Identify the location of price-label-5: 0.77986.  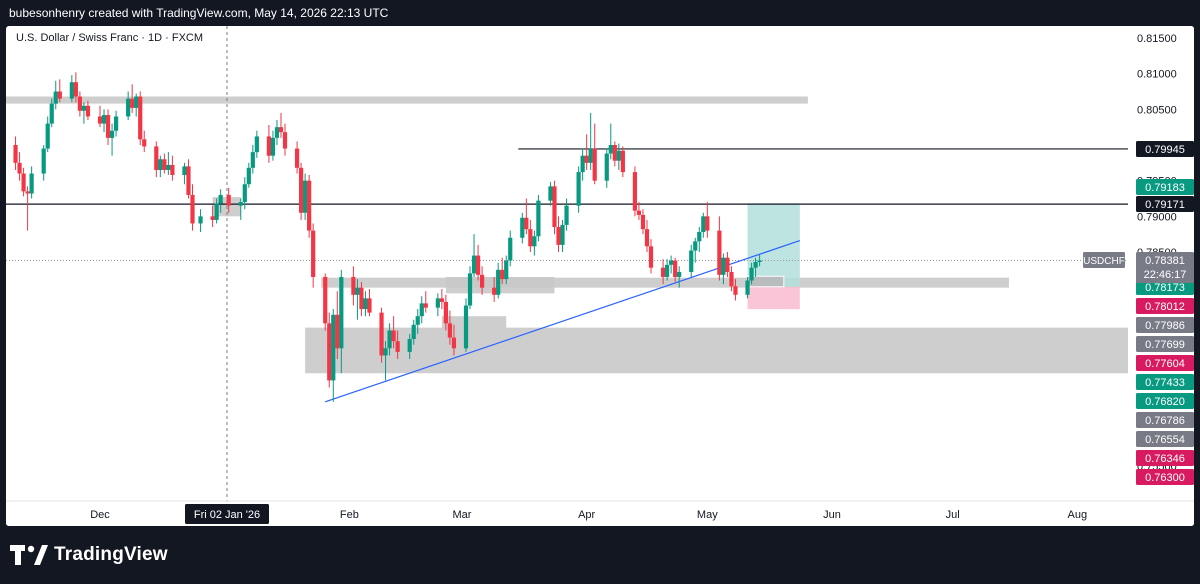
(1165, 326).